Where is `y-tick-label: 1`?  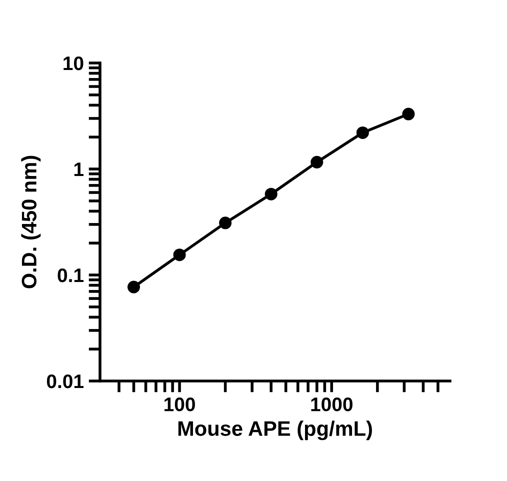
y-tick-label: 1 is located at coordinates (79, 169).